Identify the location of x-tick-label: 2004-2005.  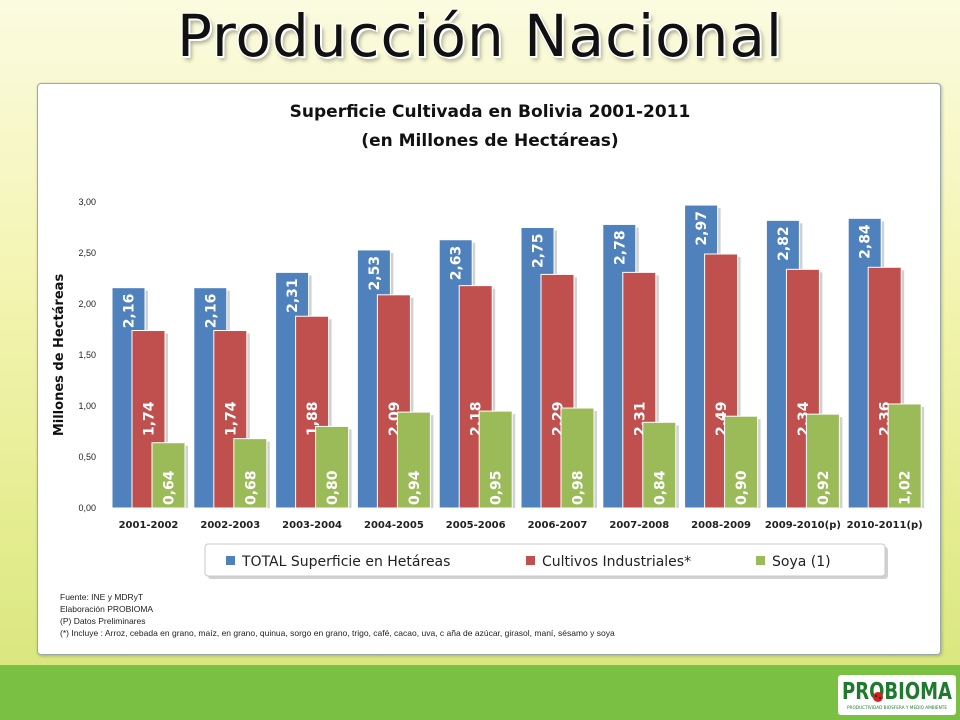
(394, 525).